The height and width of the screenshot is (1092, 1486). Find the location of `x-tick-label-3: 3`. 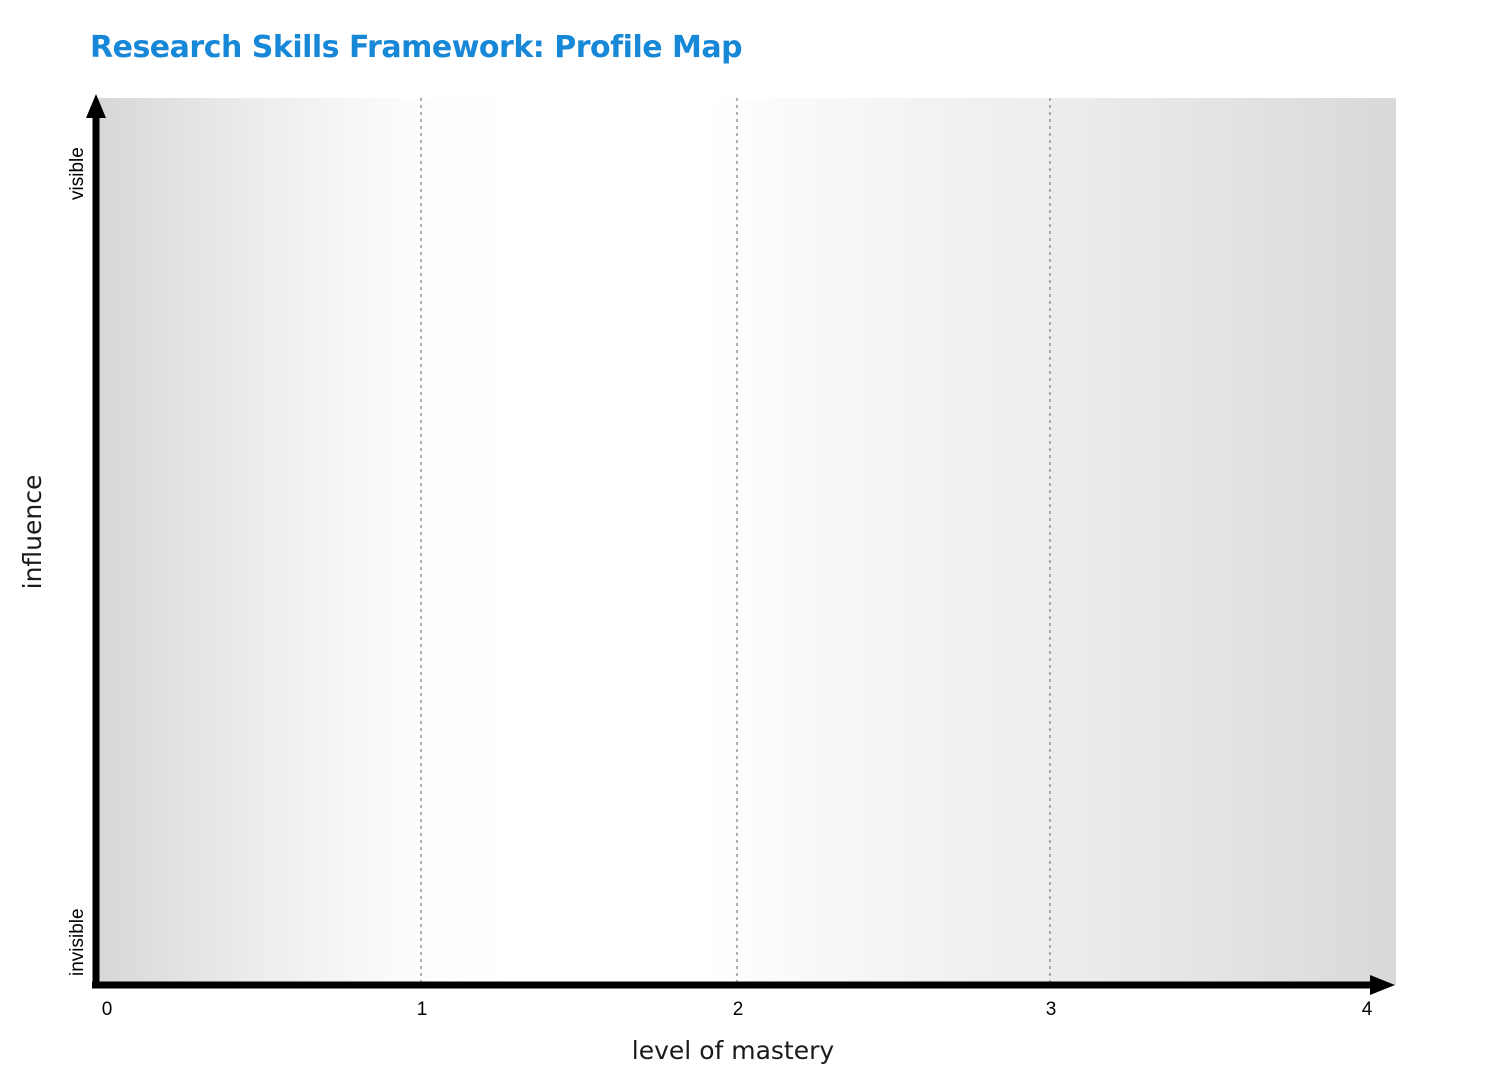

x-tick-label-3: 3 is located at coordinates (1051, 1009).